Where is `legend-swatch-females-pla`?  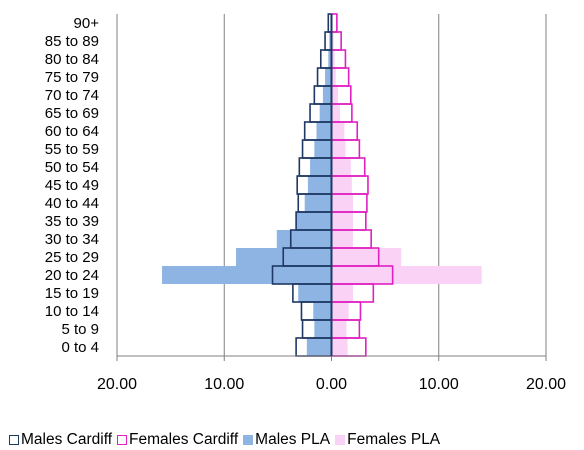
legend-swatch-females-pla is located at coordinates (340, 440).